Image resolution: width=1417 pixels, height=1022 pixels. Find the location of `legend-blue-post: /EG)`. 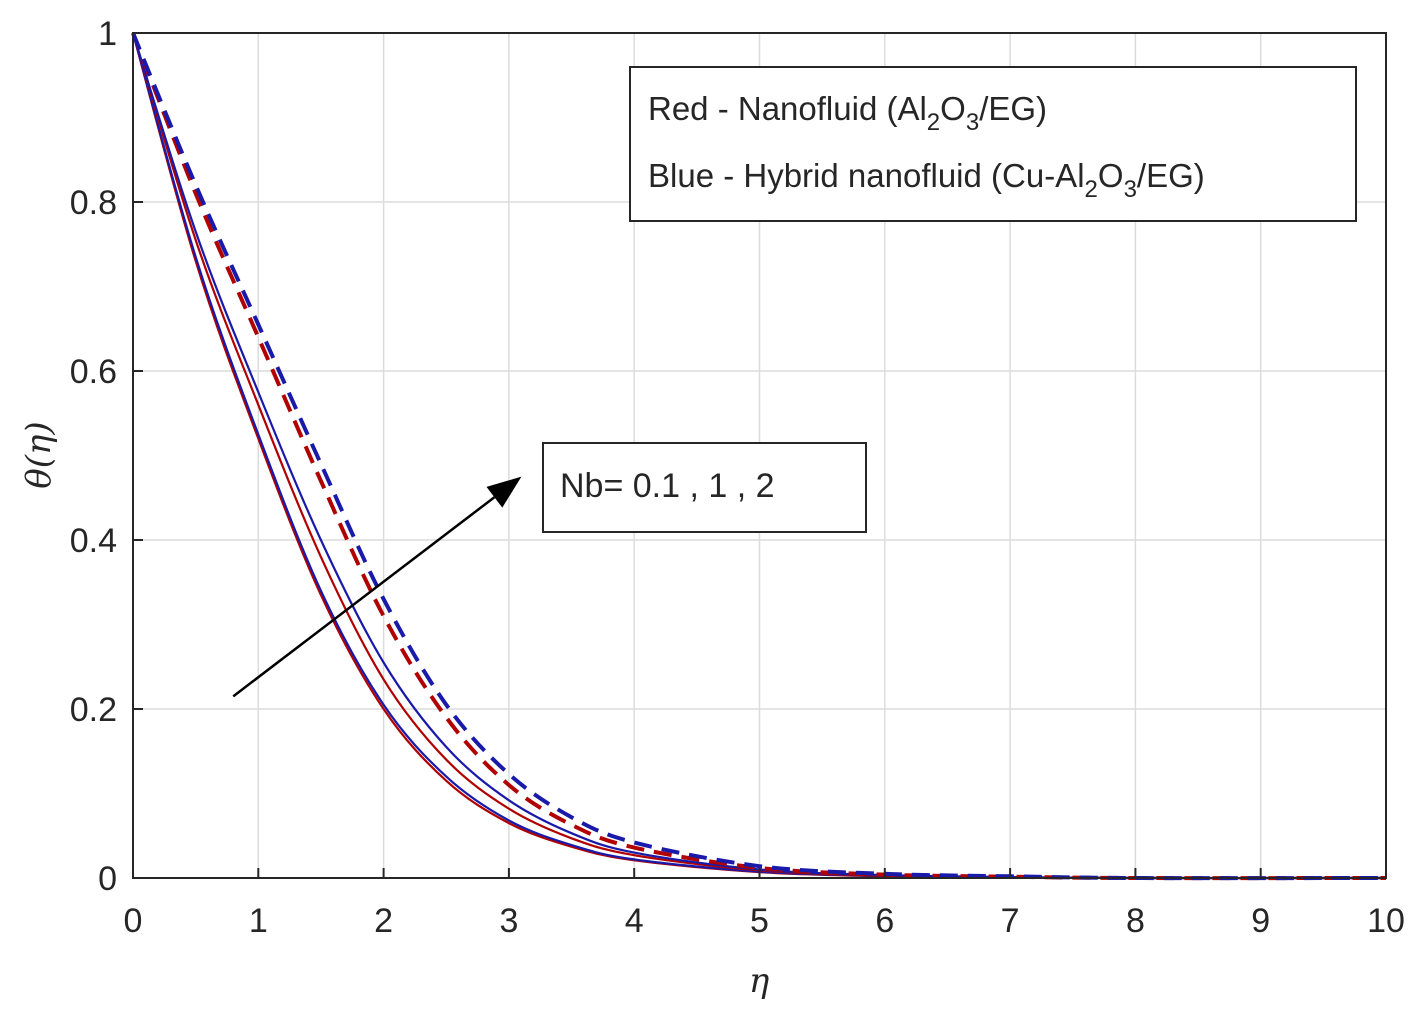

legend-blue-post: /EG) is located at coordinates (1171, 175).